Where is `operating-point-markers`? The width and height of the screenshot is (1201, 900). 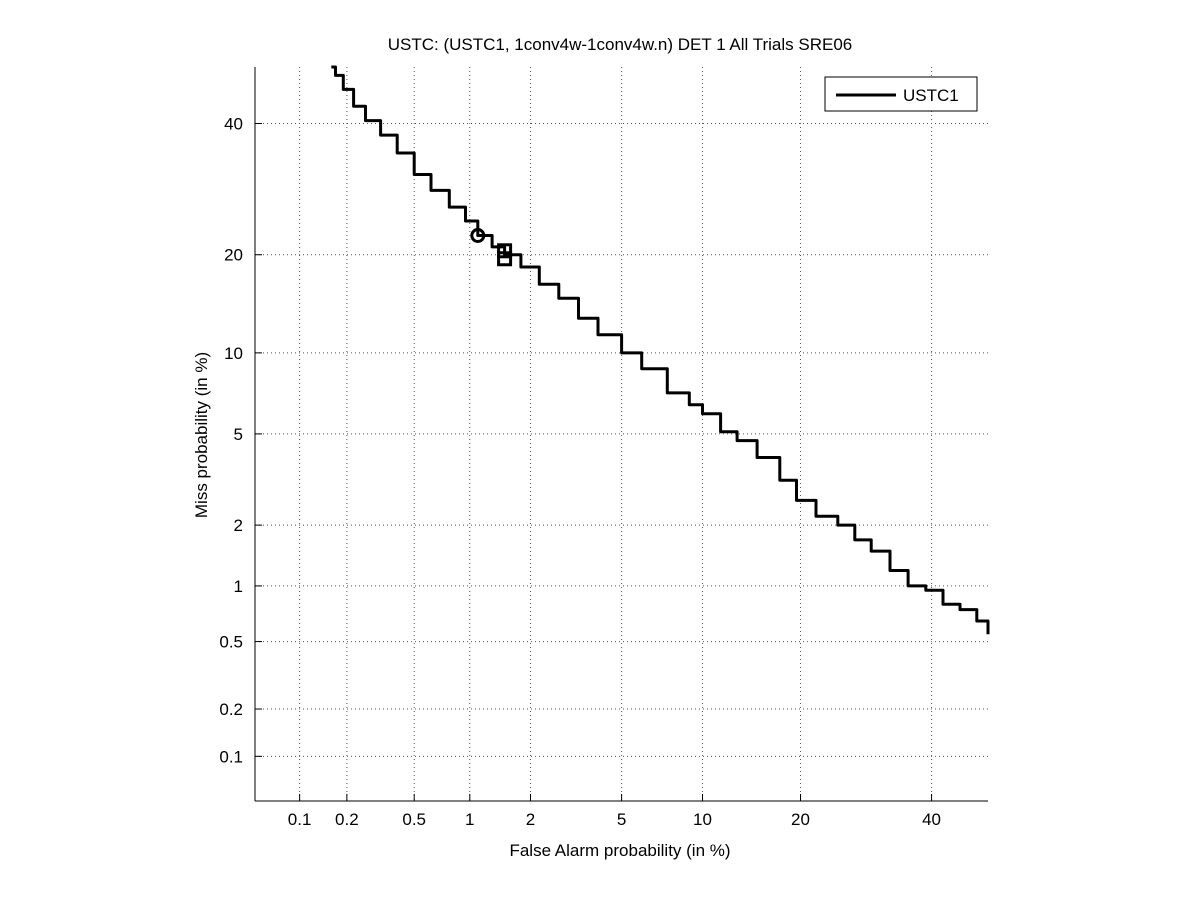
operating-point-markers is located at coordinates (491, 247).